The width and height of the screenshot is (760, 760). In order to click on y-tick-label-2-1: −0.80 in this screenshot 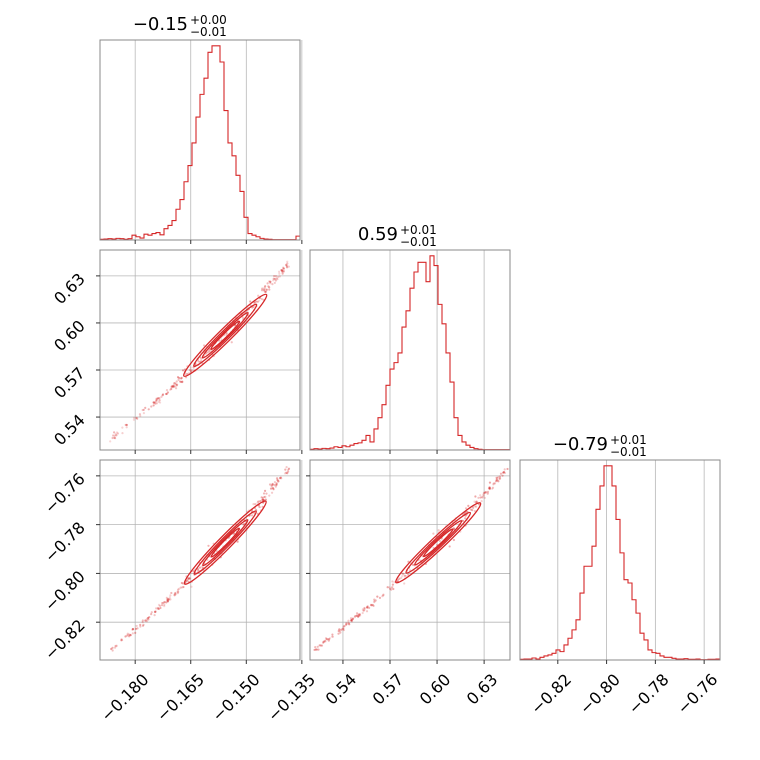, I will do `click(65, 591)`.